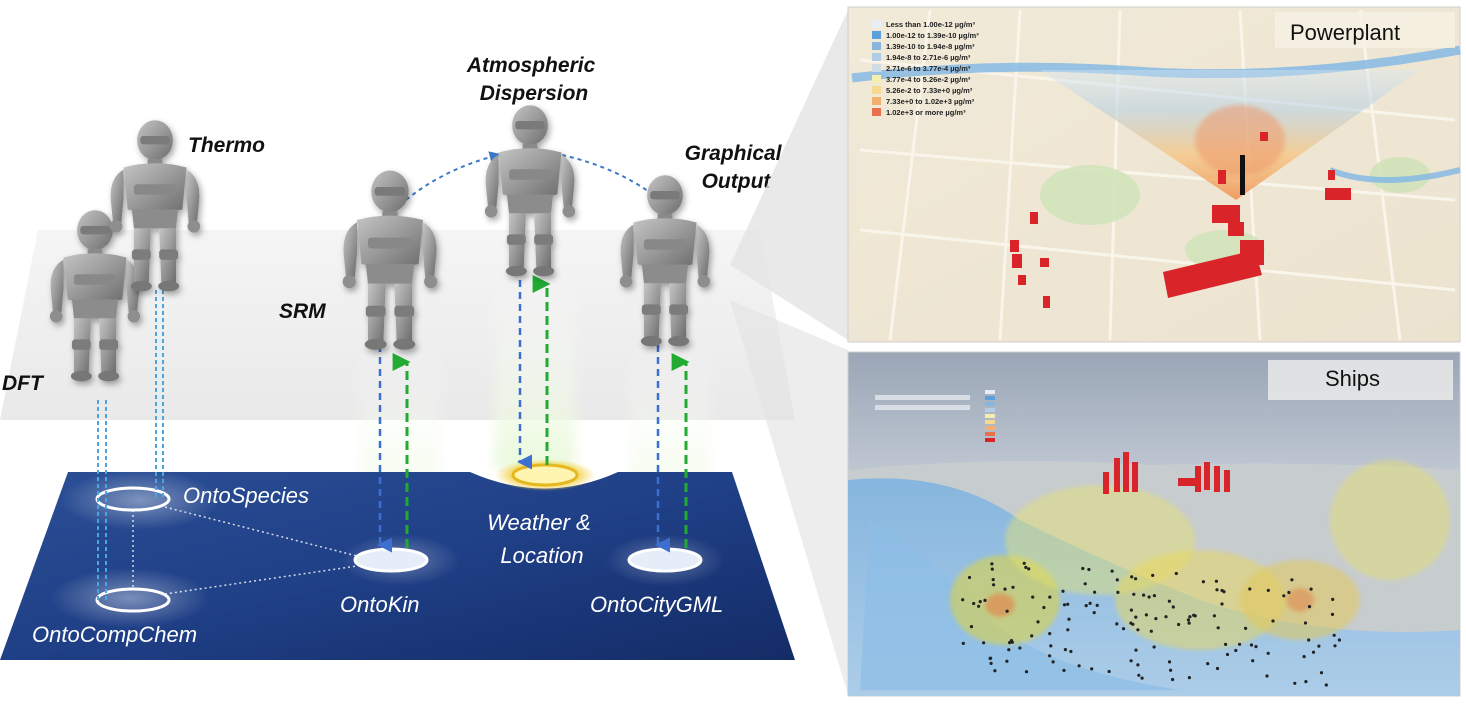 This screenshot has width=1466, height=710. Describe the element at coordinates (1180, 220) in the screenshot. I see `powerplant-buildings` at that location.